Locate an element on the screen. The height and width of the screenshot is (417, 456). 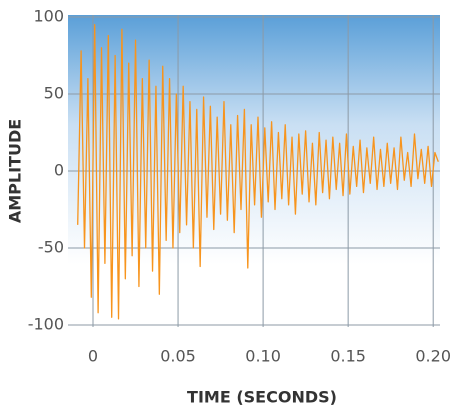
y-tick-label: 0 is located at coordinates (59, 170).